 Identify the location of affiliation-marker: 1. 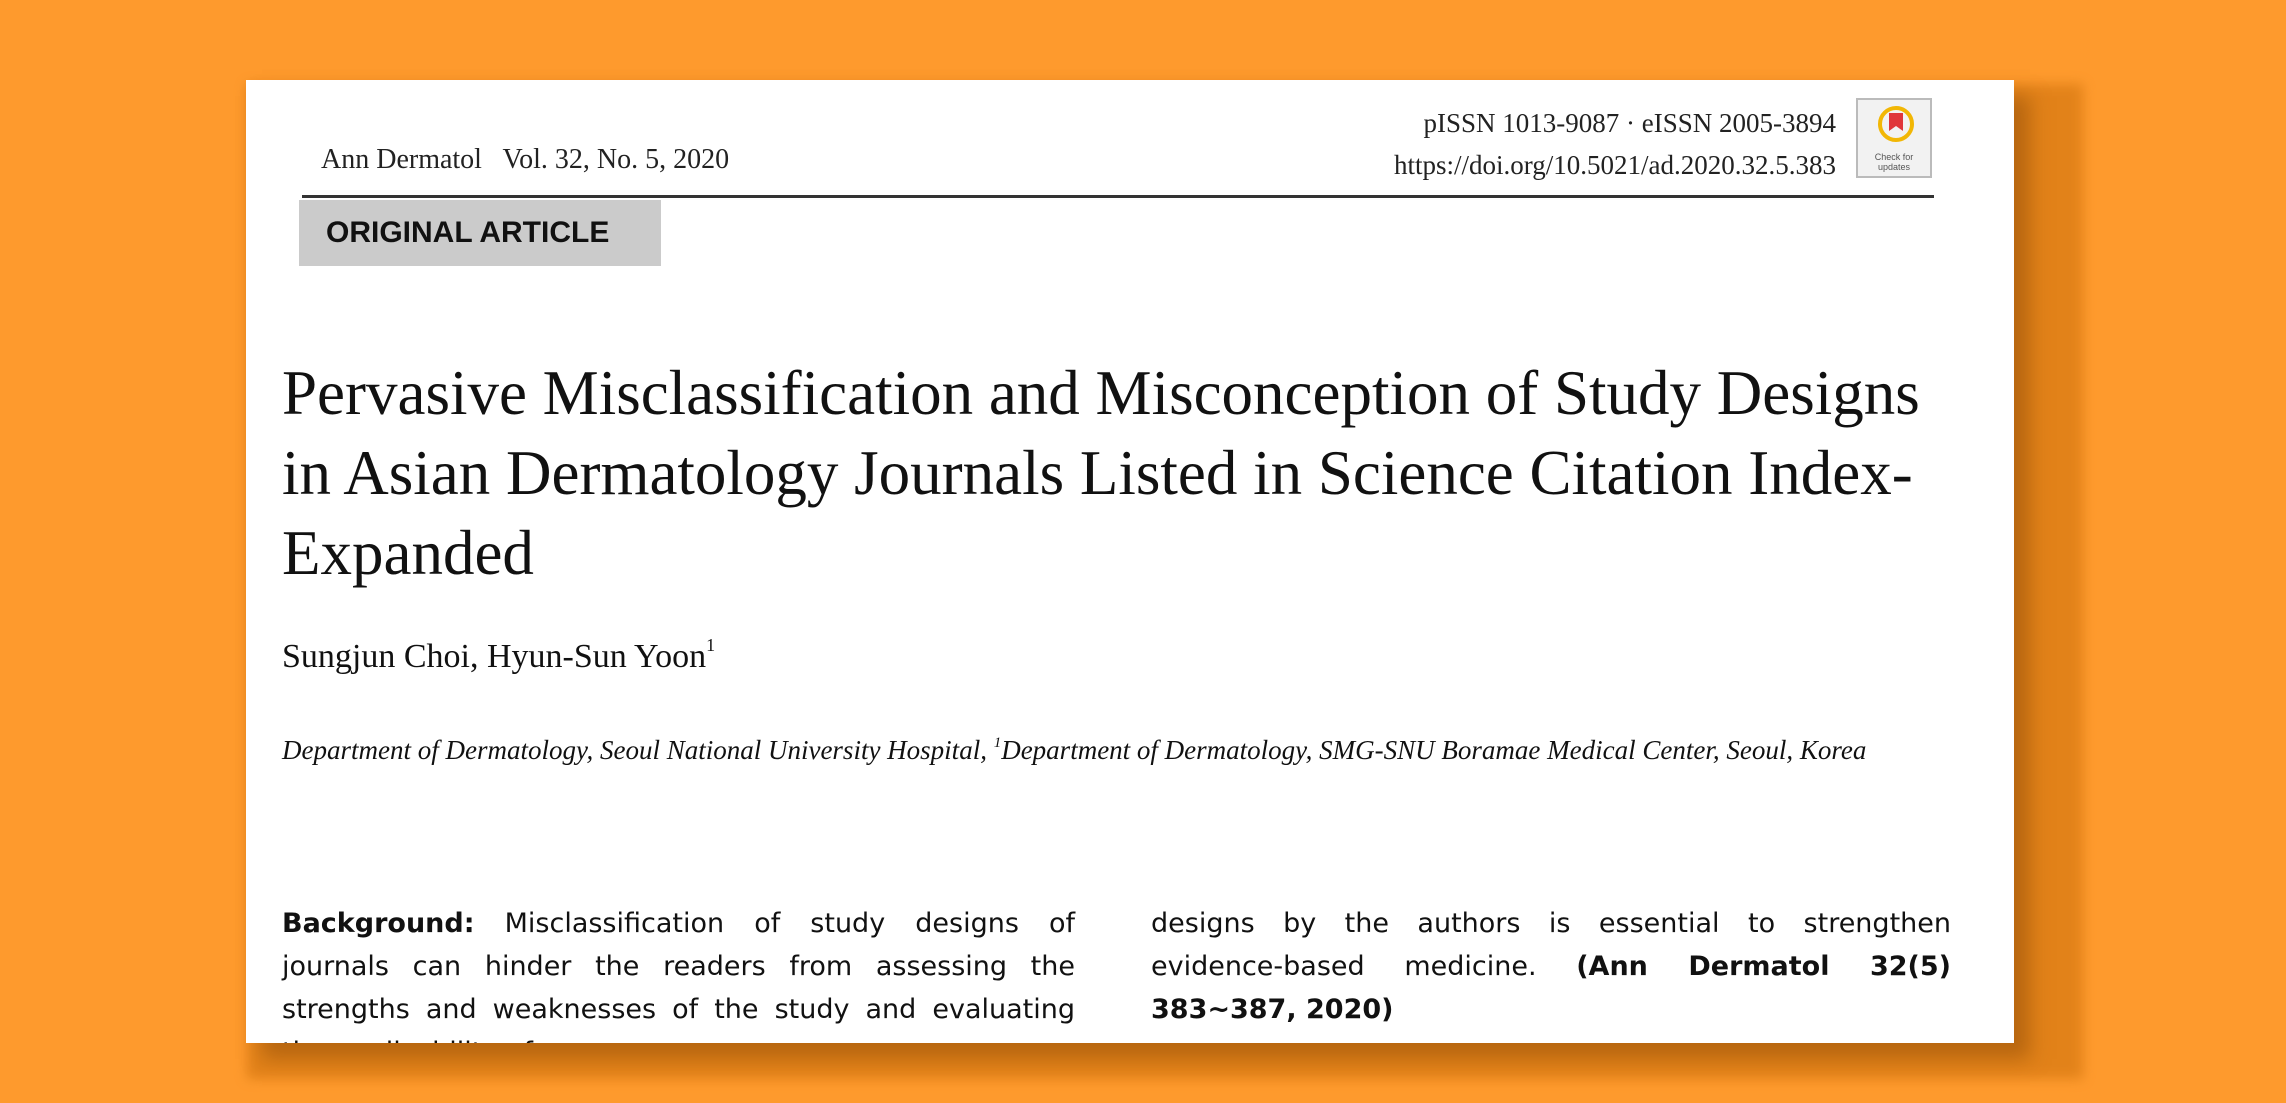
(997, 743).